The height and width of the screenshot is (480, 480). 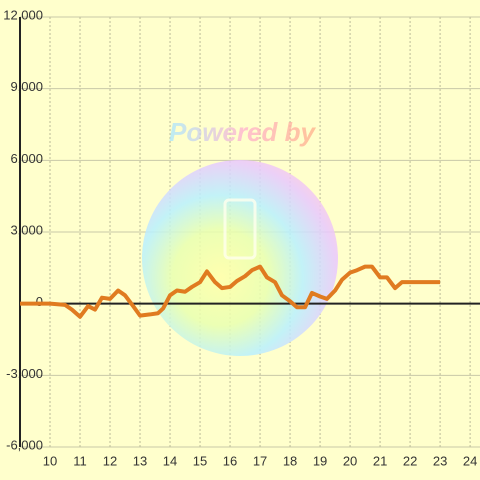 What do you see at coordinates (26, 86) in the screenshot?
I see `y-tick-label: 9,000` at bounding box center [26, 86].